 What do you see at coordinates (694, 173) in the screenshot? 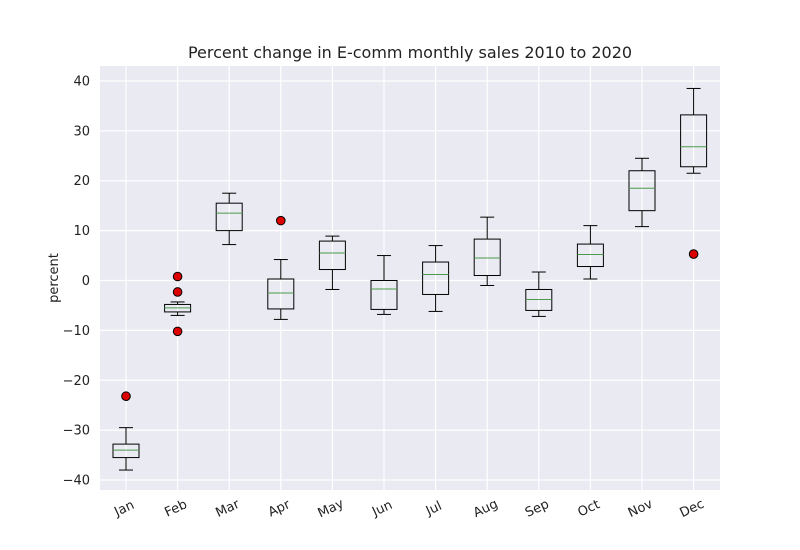
I see `box-dec` at bounding box center [694, 173].